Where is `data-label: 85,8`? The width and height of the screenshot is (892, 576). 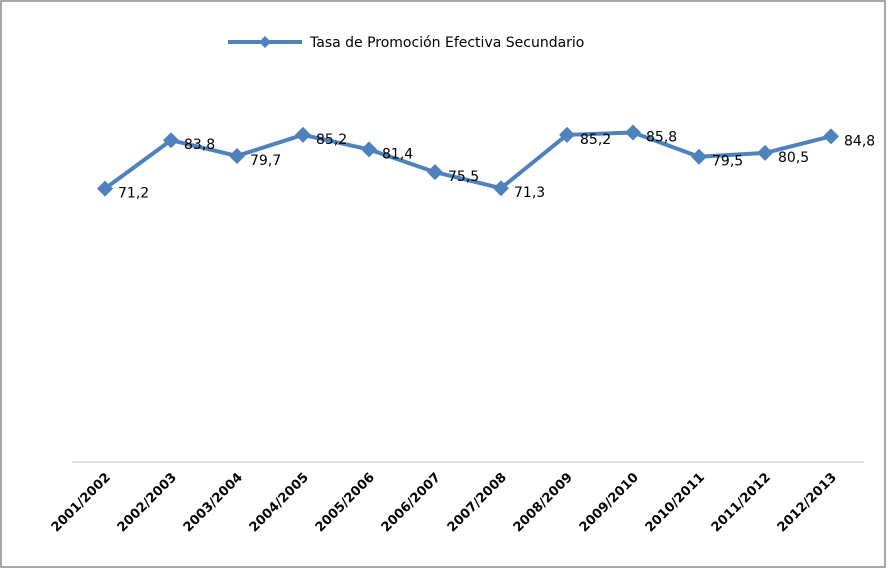
data-label: 85,8 is located at coordinates (661, 138).